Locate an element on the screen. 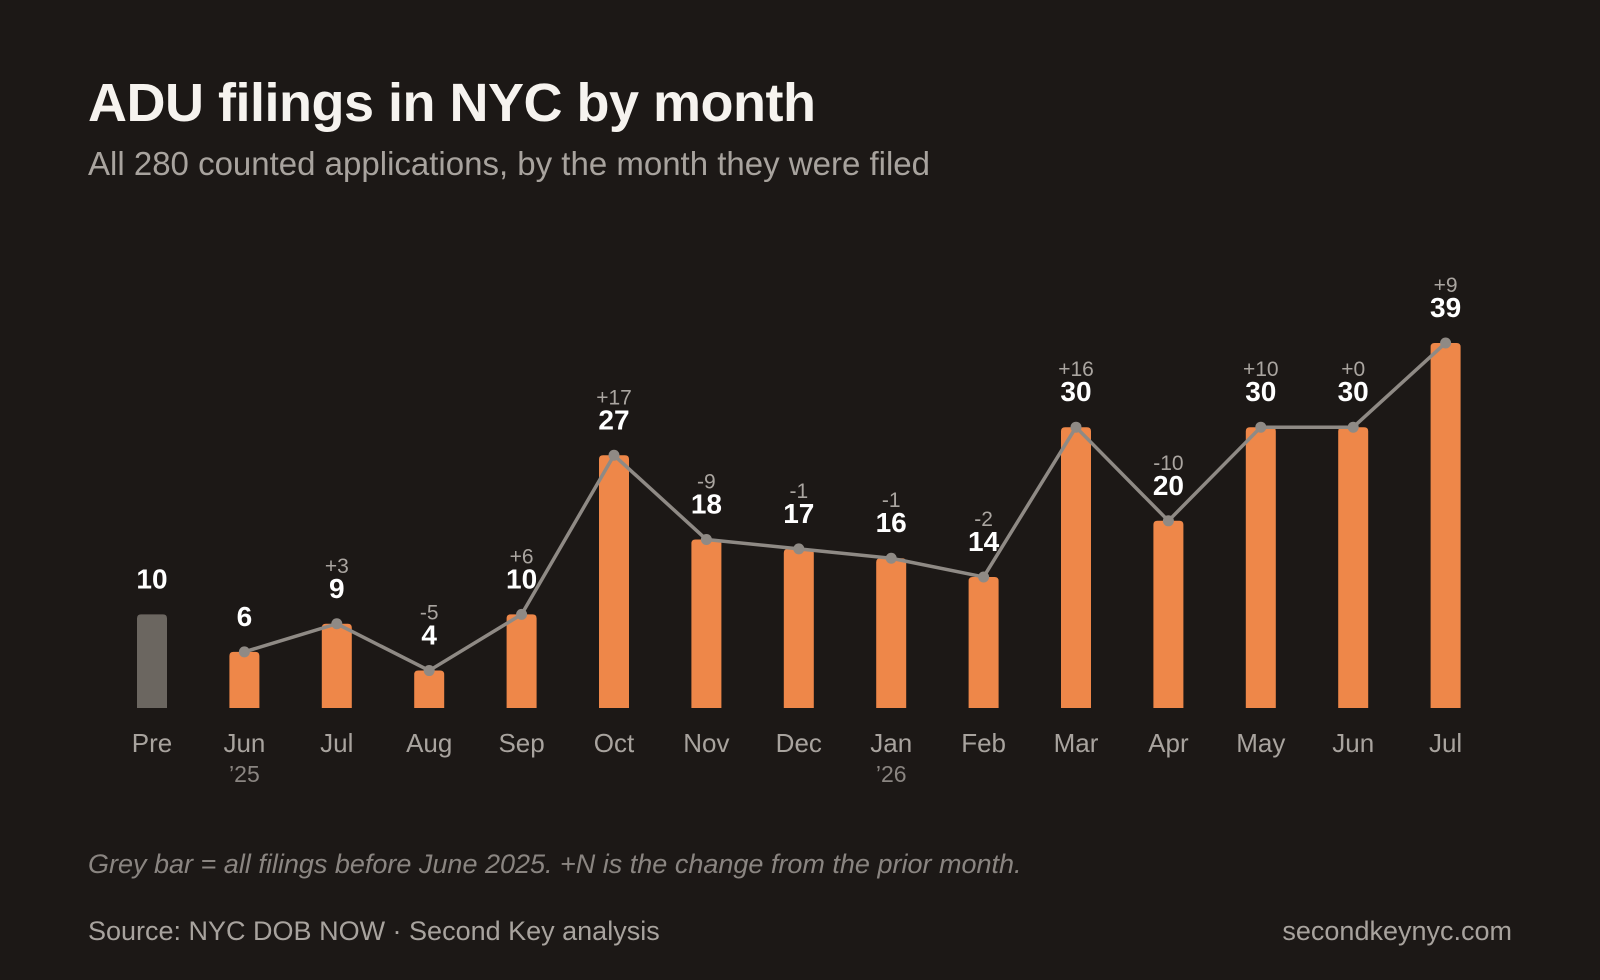 This screenshot has height=980, width=1600. delta-label: +10 is located at coordinates (1261, 369).